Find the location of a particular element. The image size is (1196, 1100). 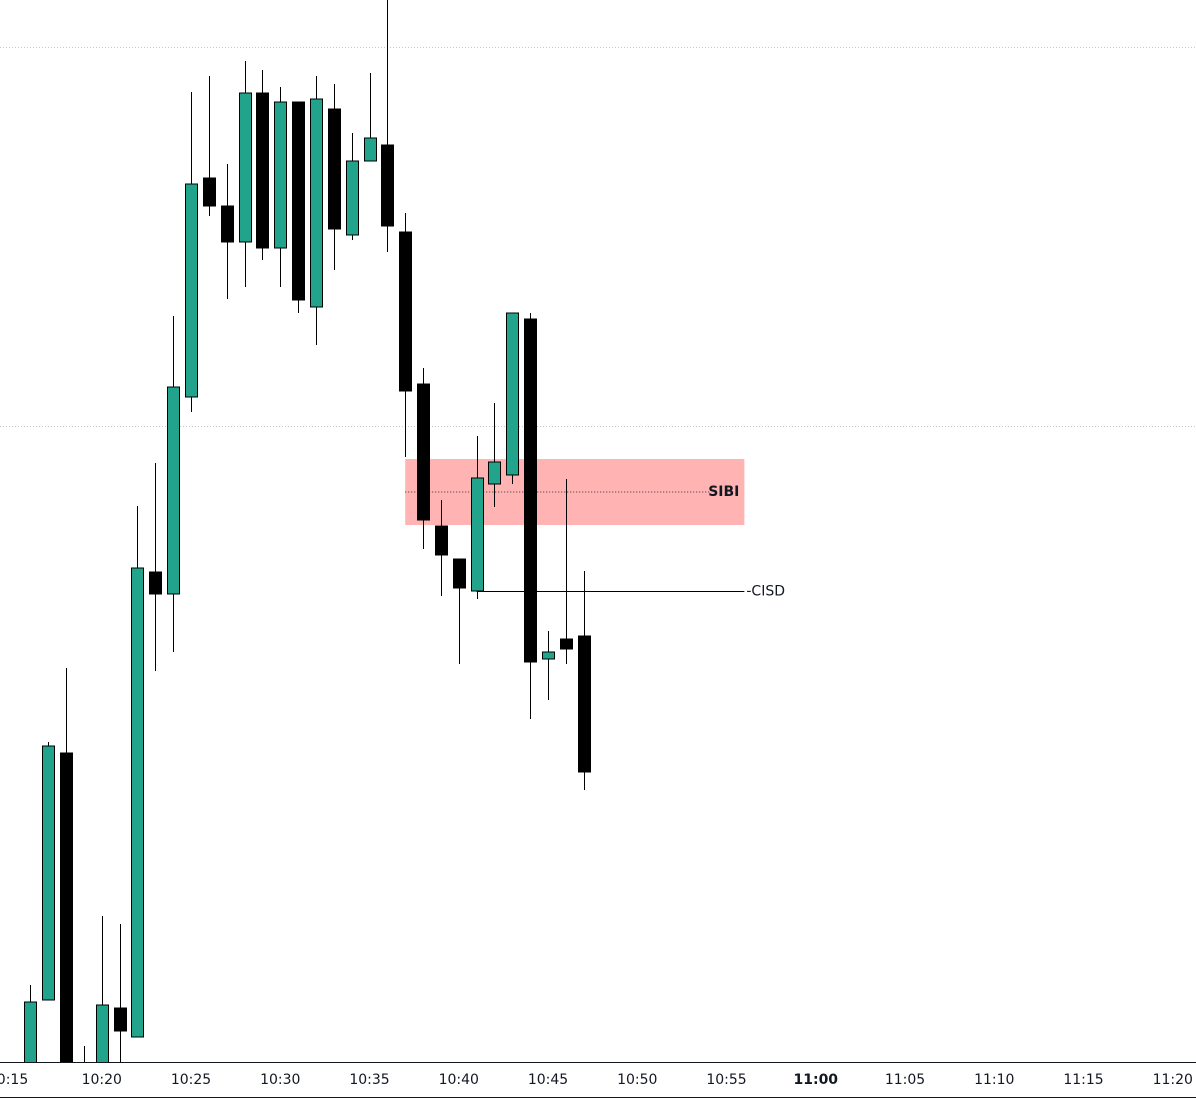

x-tick-label: 11:05 is located at coordinates (905, 1080).